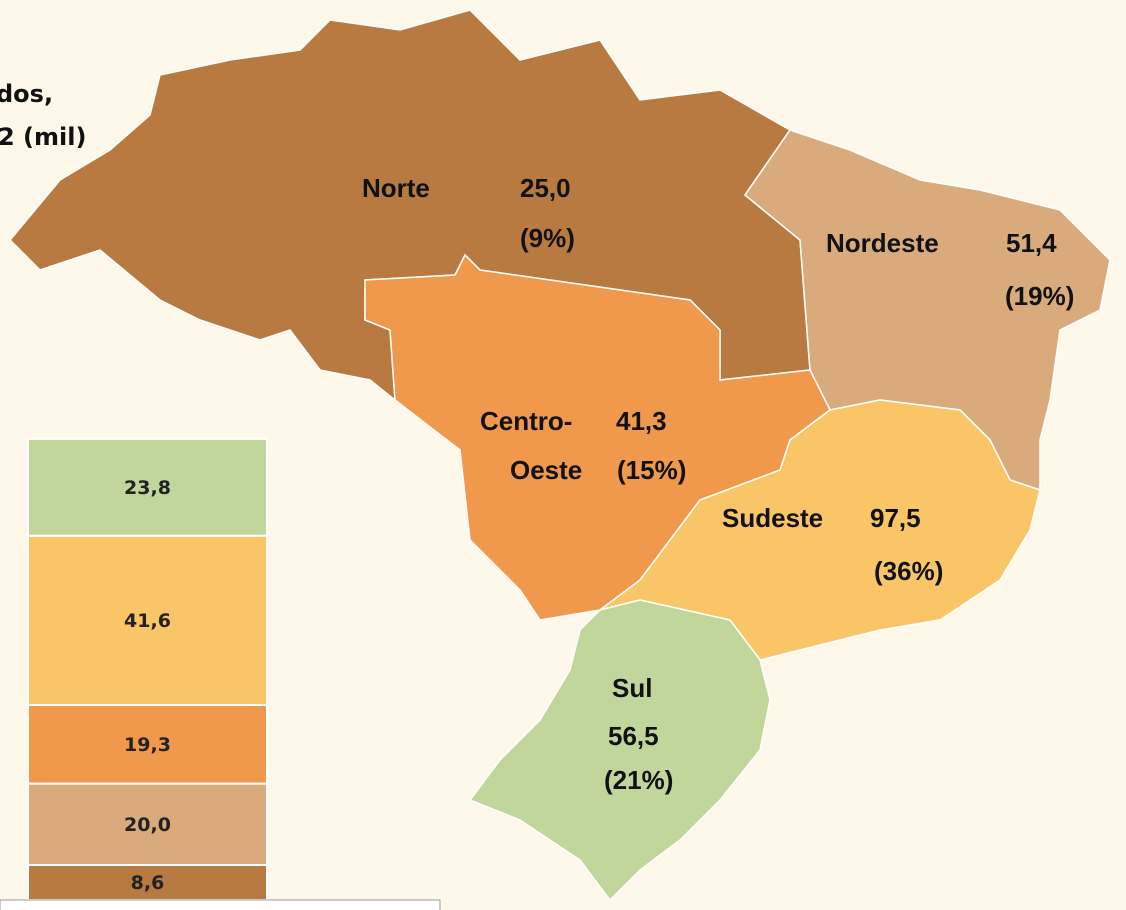 The width and height of the screenshot is (1126, 910). What do you see at coordinates (638, 780) in the screenshot?
I see `region-share: (21%)` at bounding box center [638, 780].